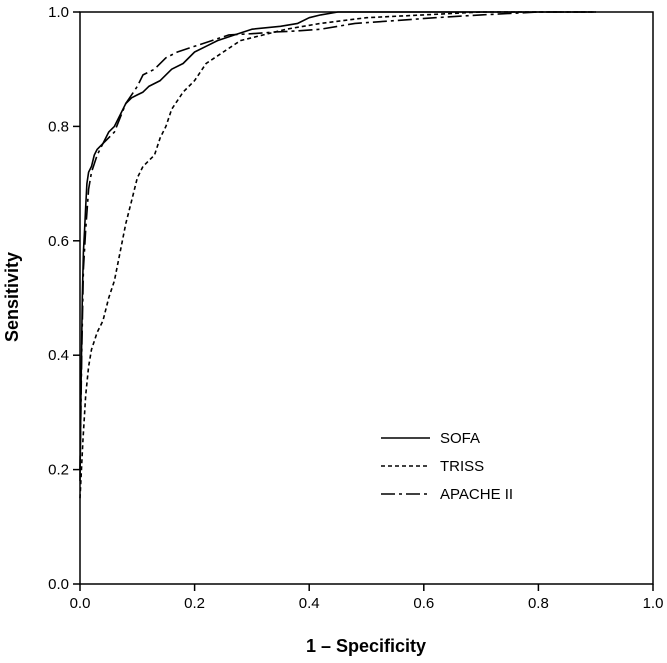 The height and width of the screenshot is (663, 667). I want to click on legend-label: SOFA, so click(460, 438).